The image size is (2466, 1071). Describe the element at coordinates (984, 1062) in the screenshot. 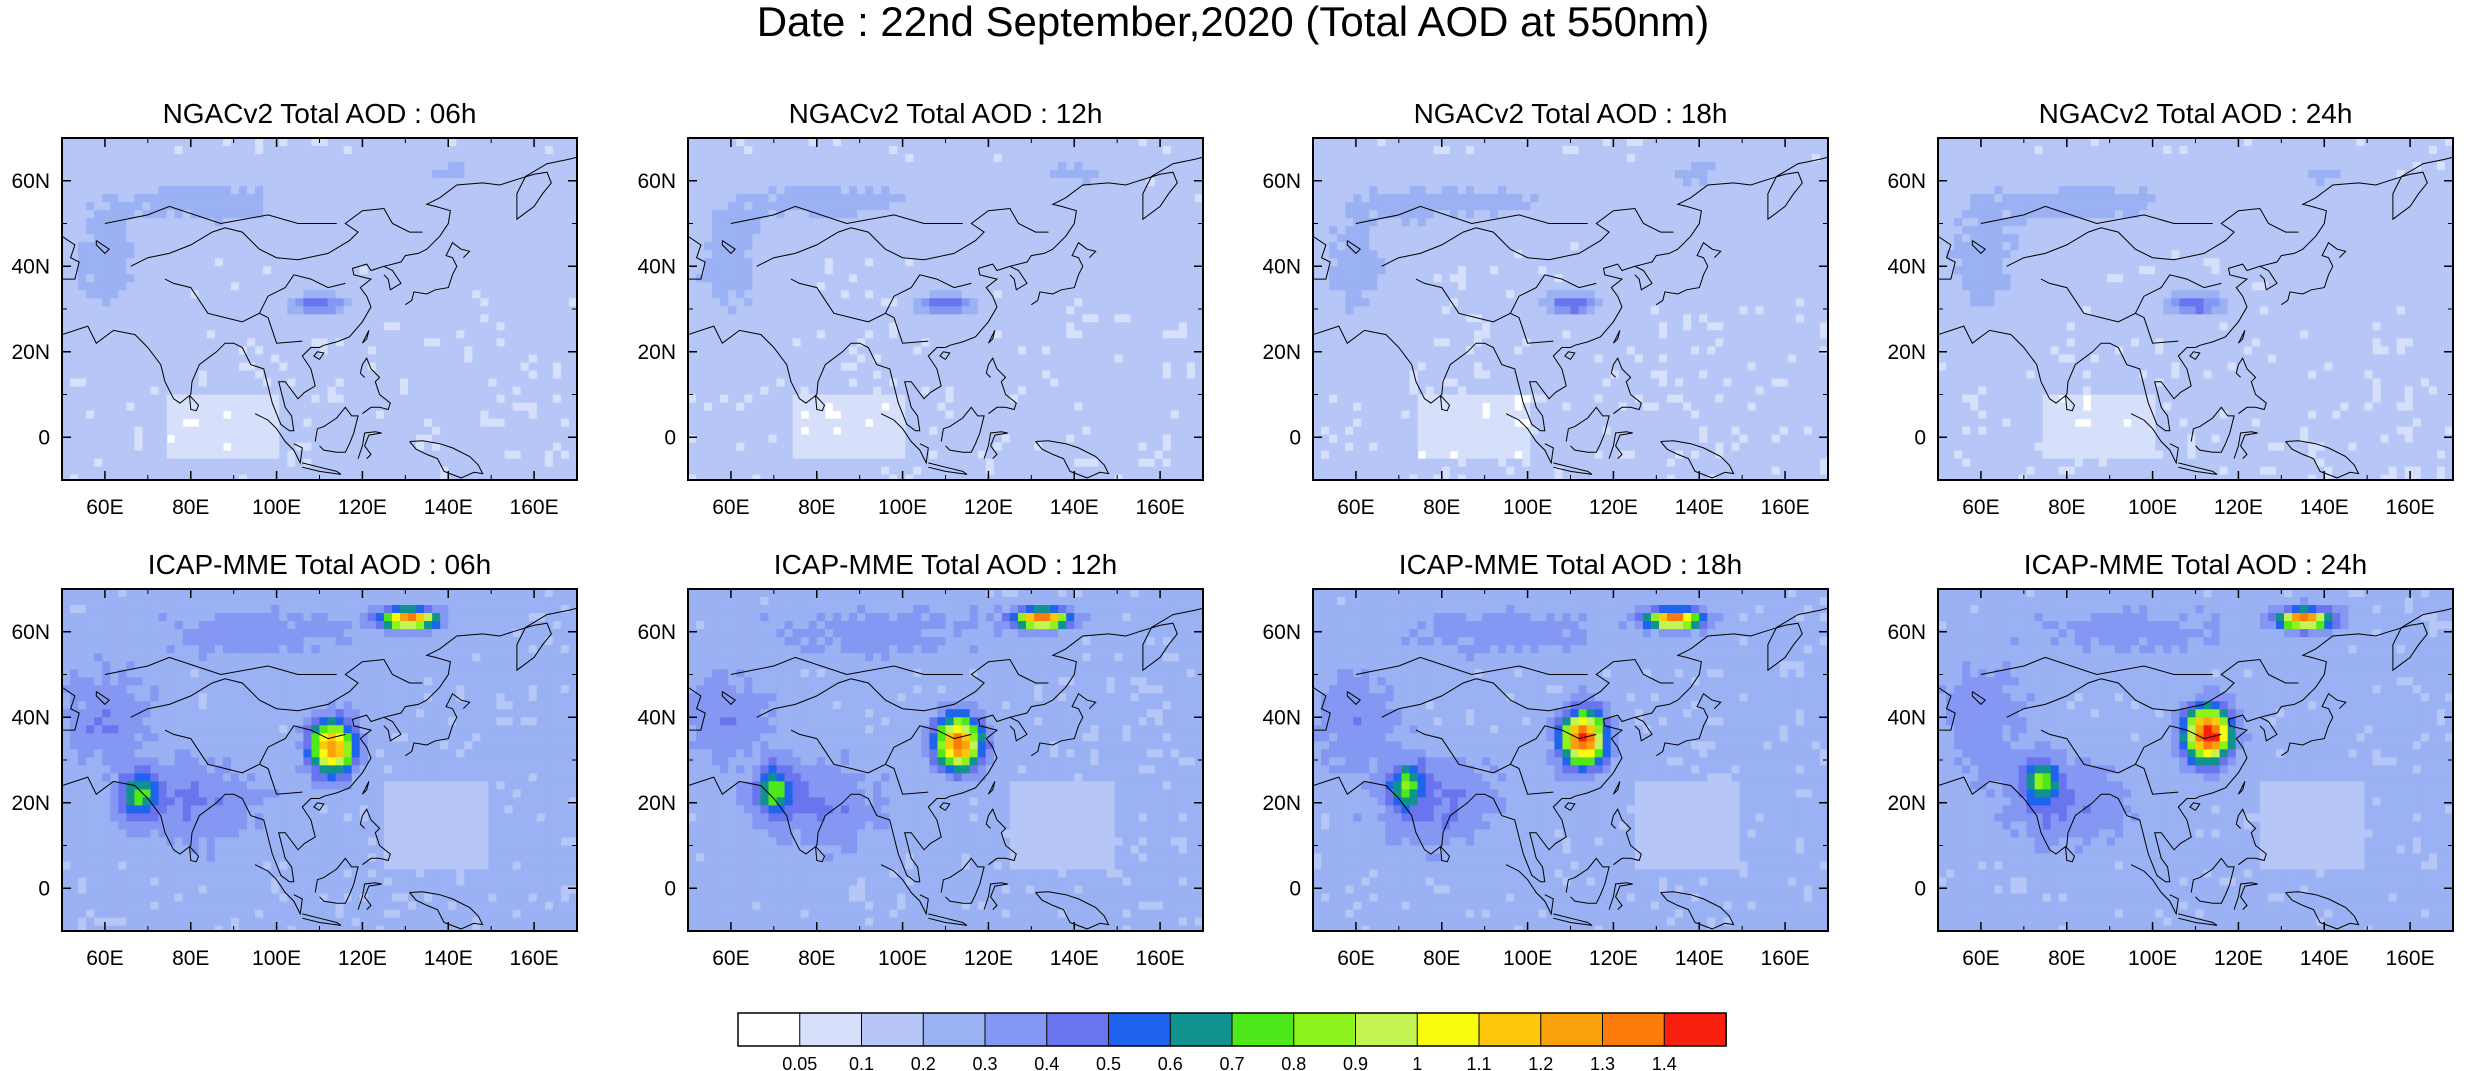

I see `colorbar-label: 0.3` at that location.